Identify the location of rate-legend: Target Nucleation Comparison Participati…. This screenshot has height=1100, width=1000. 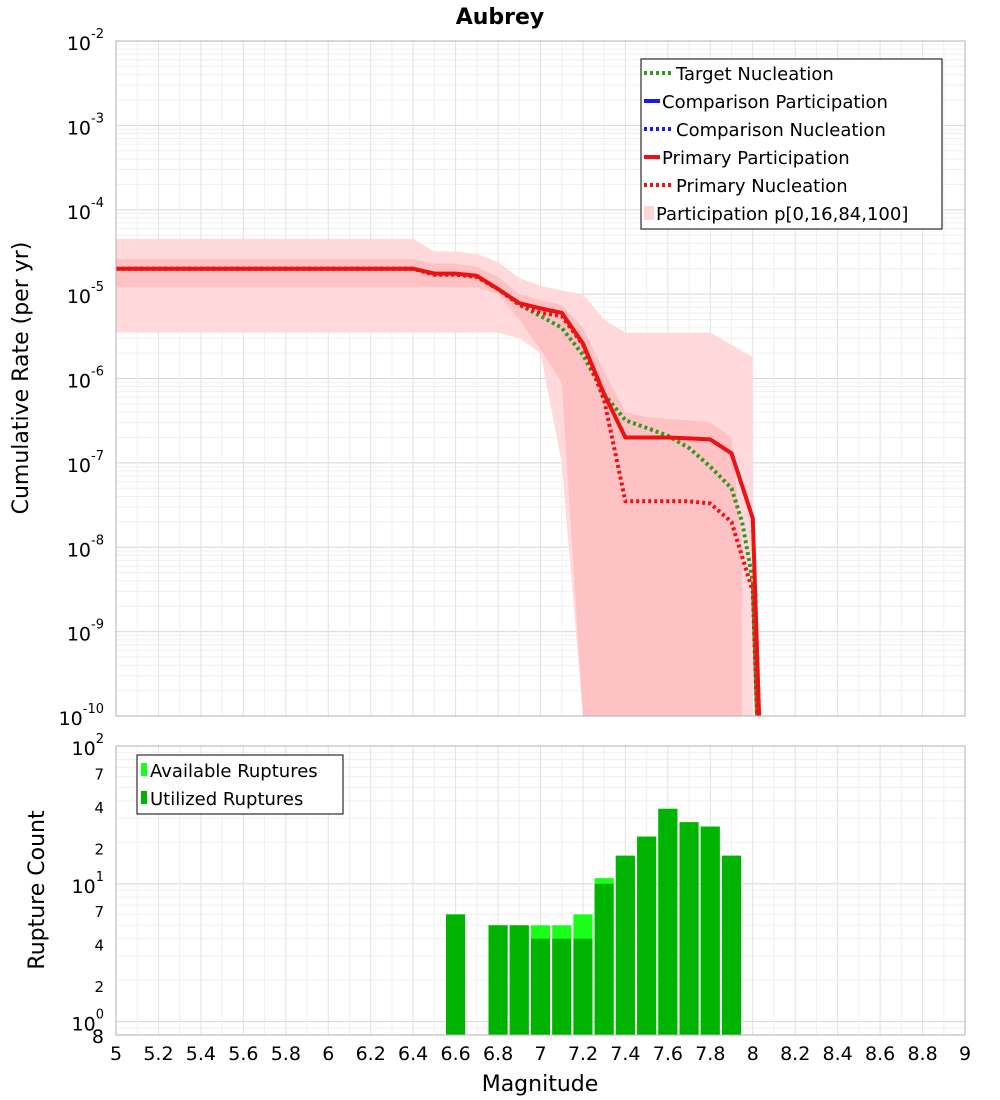
(791, 144).